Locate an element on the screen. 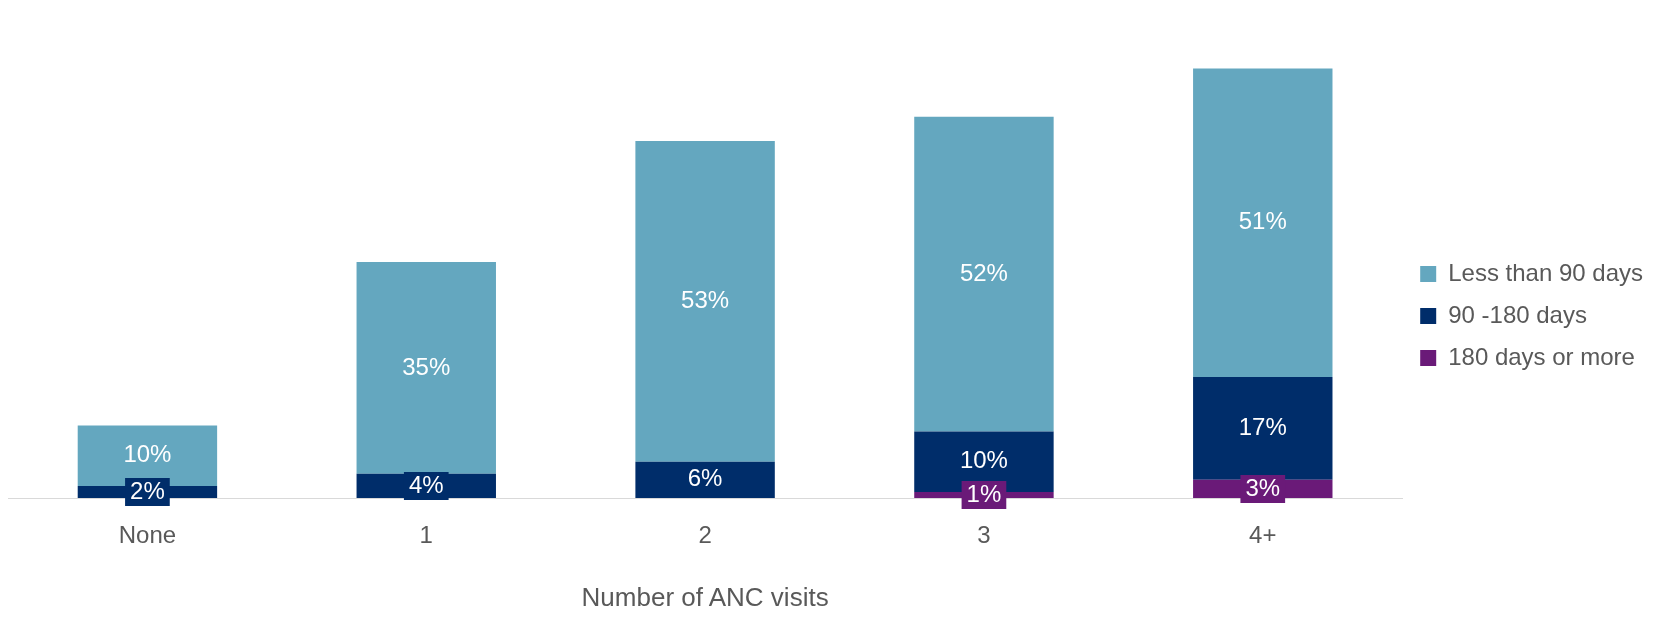 This screenshot has height=627, width=1671. x-tick-label: 4+ is located at coordinates (1263, 535).